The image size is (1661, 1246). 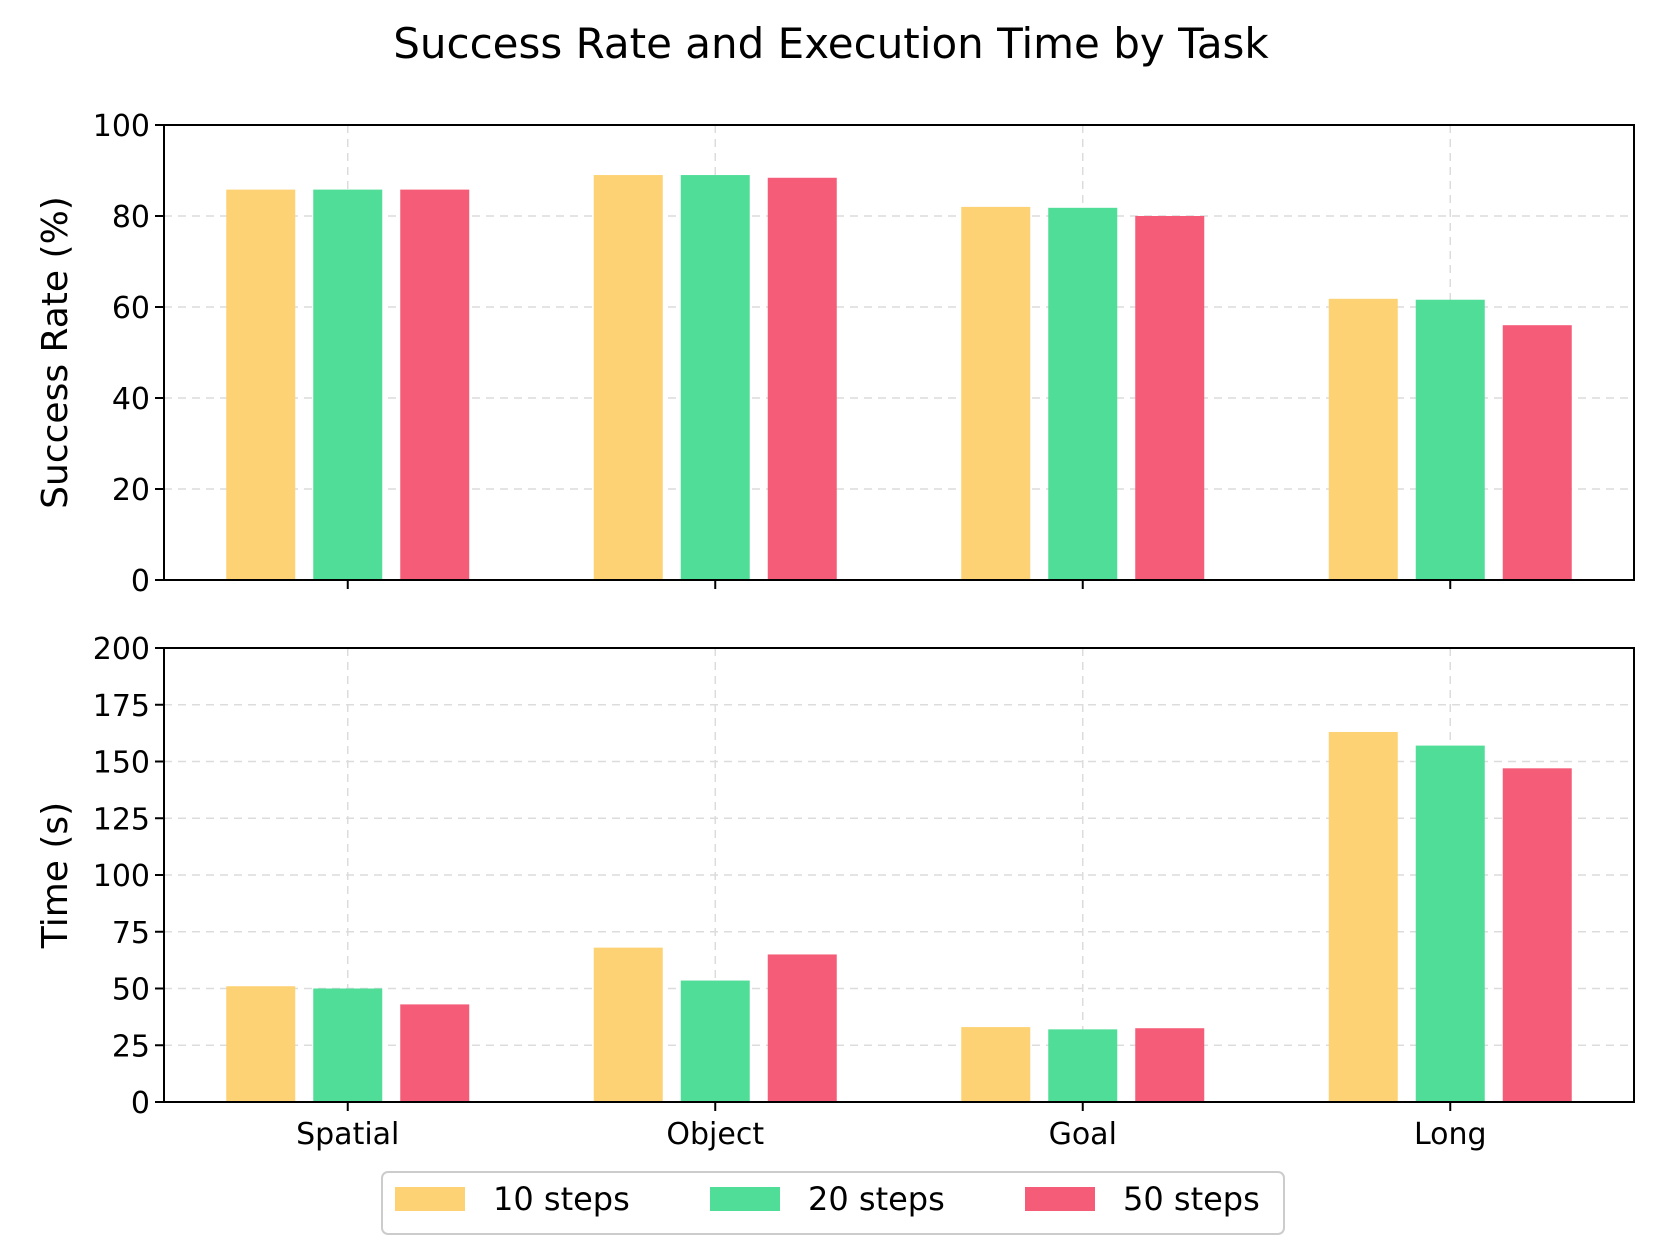 What do you see at coordinates (1363, 916) in the screenshot?
I see `bar-time-10-steps-long` at bounding box center [1363, 916].